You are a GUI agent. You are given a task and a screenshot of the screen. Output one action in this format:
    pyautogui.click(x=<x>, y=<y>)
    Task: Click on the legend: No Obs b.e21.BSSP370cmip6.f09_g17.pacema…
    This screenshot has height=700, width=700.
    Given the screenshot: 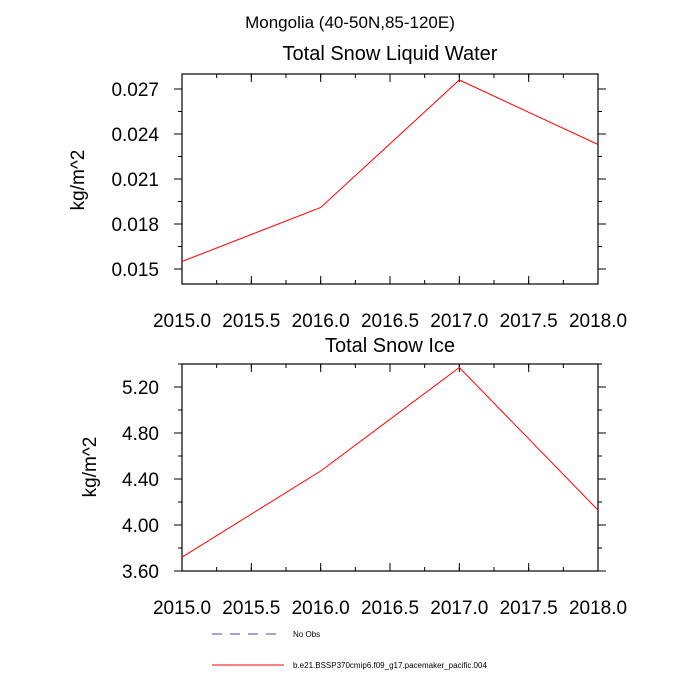 What is the action you would take?
    pyautogui.click(x=349, y=650)
    